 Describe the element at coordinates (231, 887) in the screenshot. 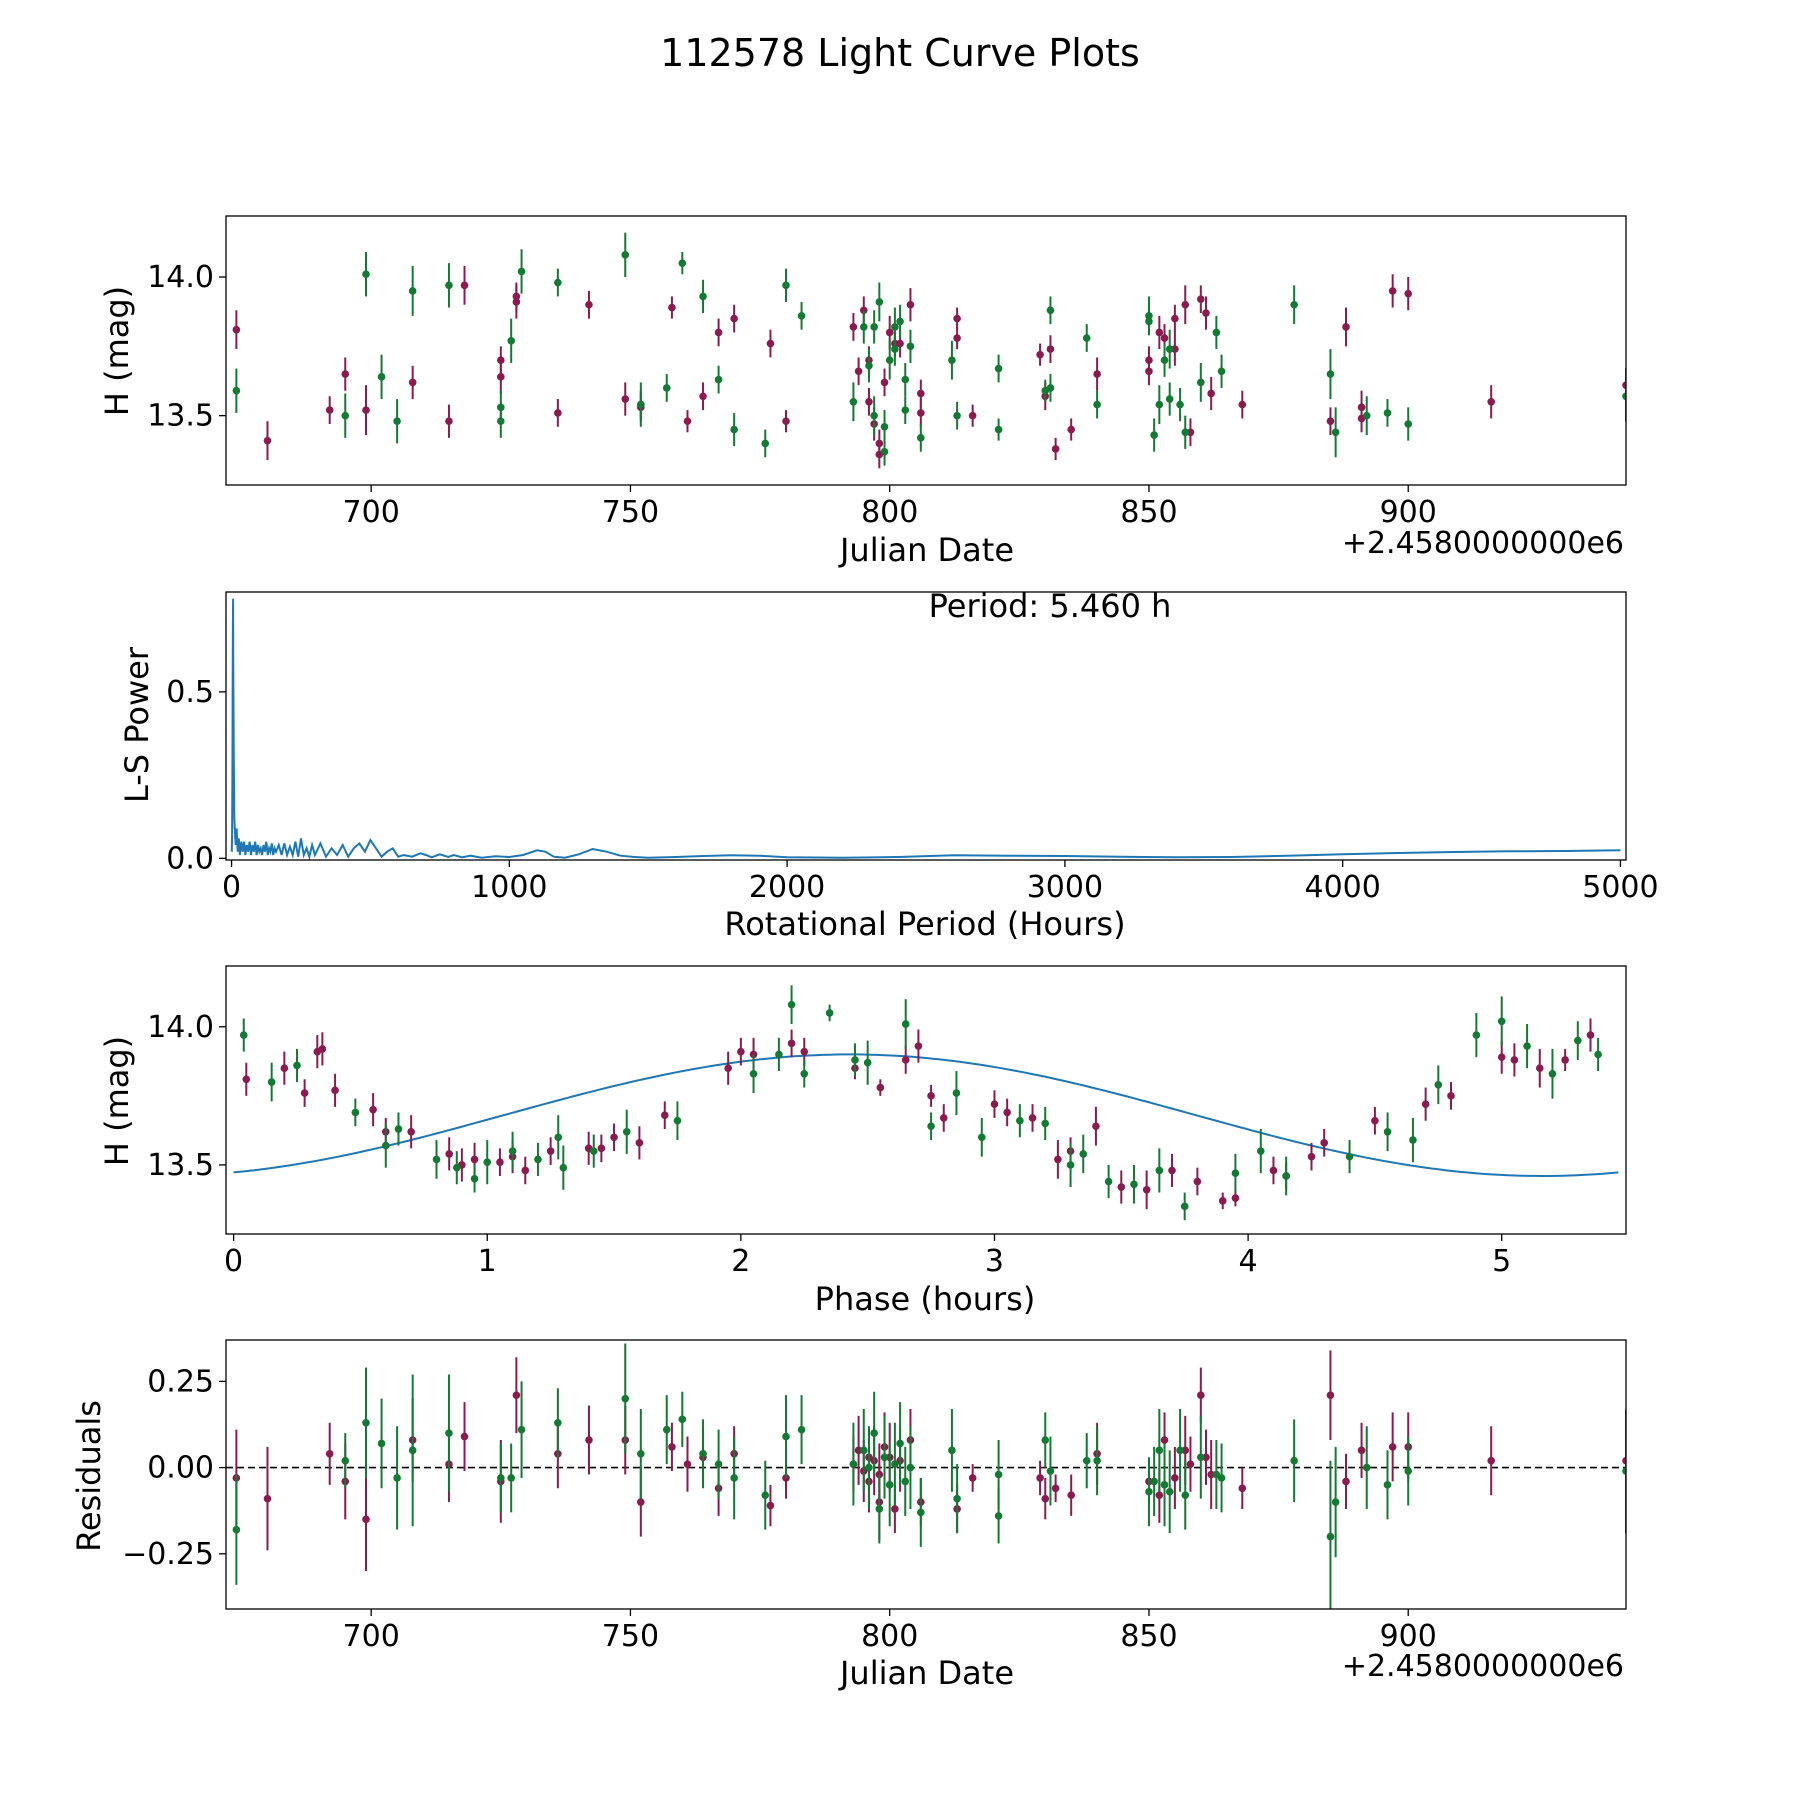

I see `periodogram-xtick-label: 0` at that location.